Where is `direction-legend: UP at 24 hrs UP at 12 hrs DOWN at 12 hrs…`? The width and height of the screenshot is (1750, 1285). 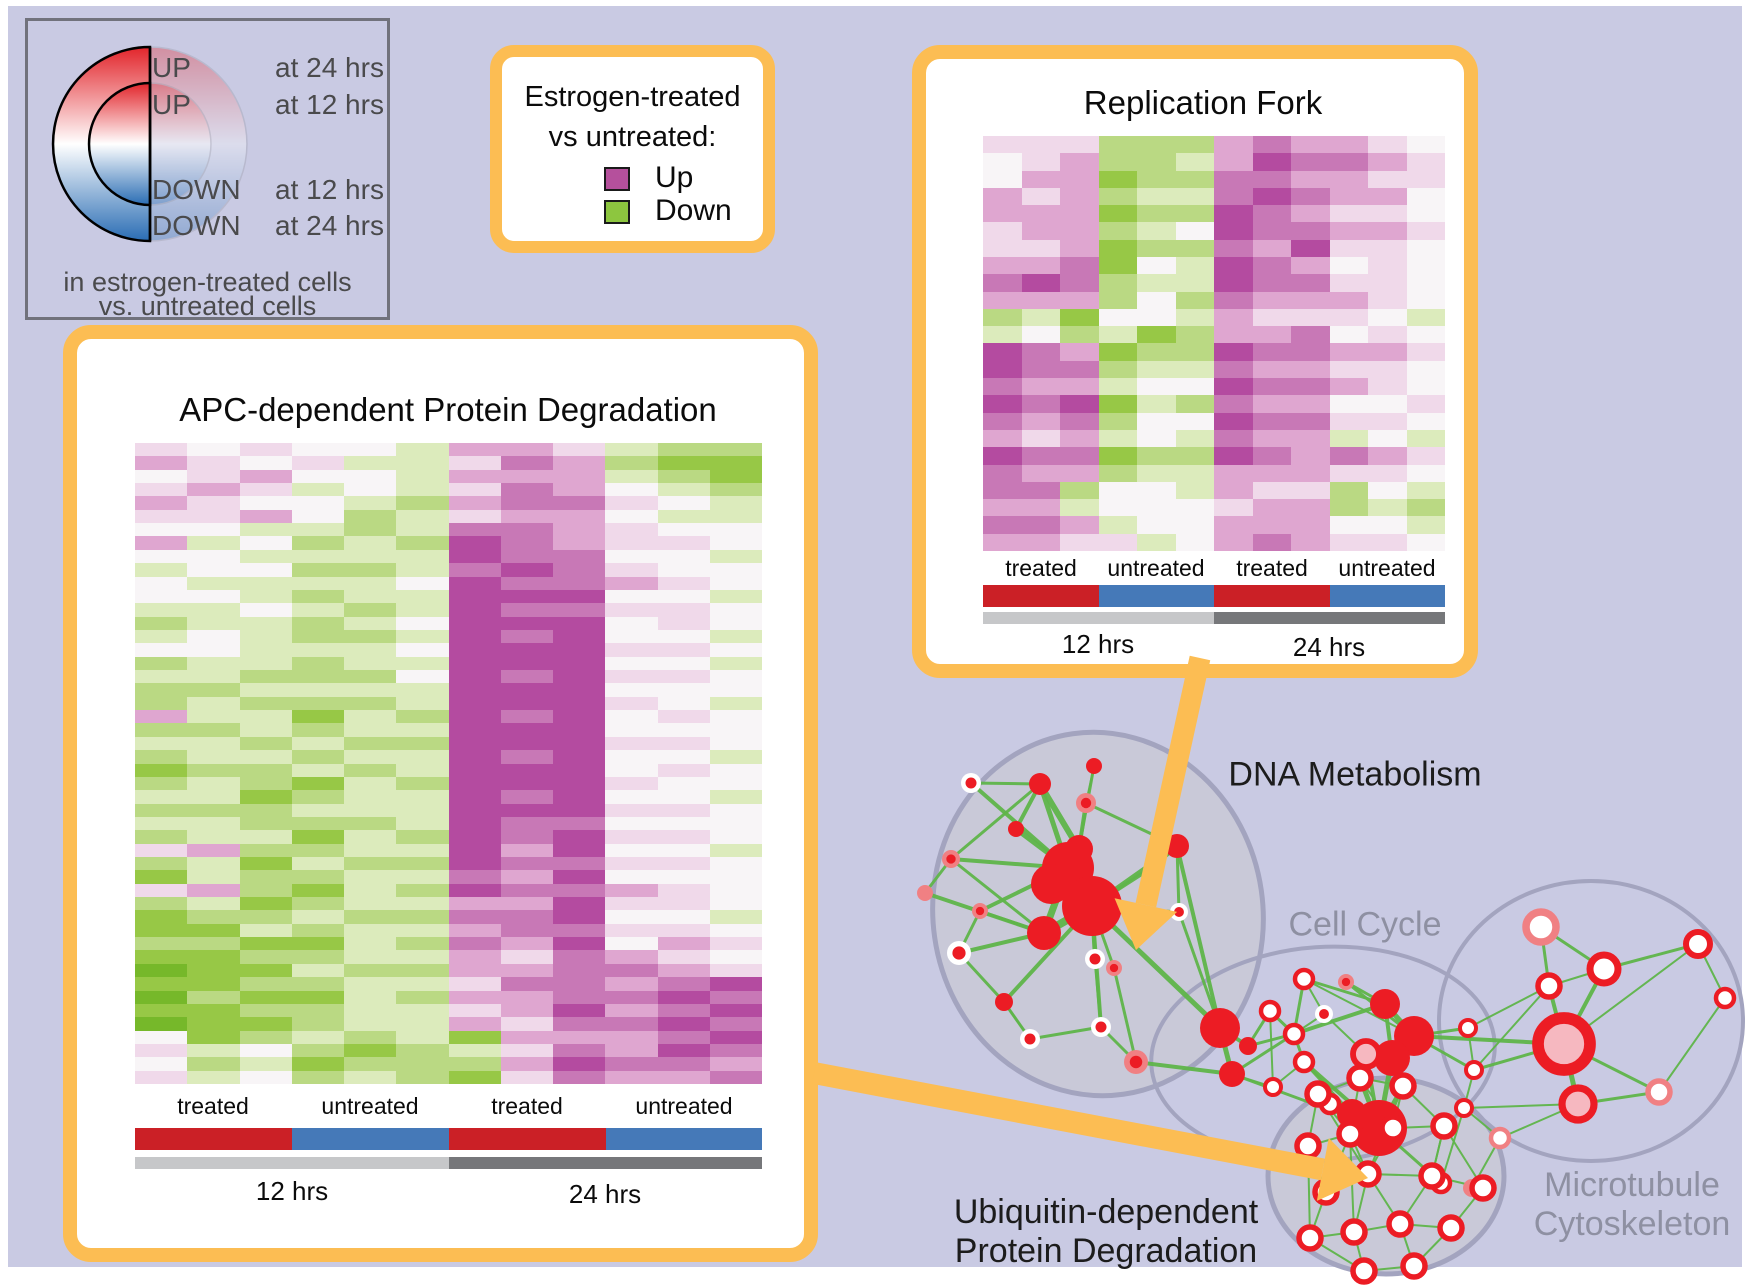 direction-legend: UP at 24 hrs UP at 12 hrs DOWN at 12 hrs… is located at coordinates (207, 169).